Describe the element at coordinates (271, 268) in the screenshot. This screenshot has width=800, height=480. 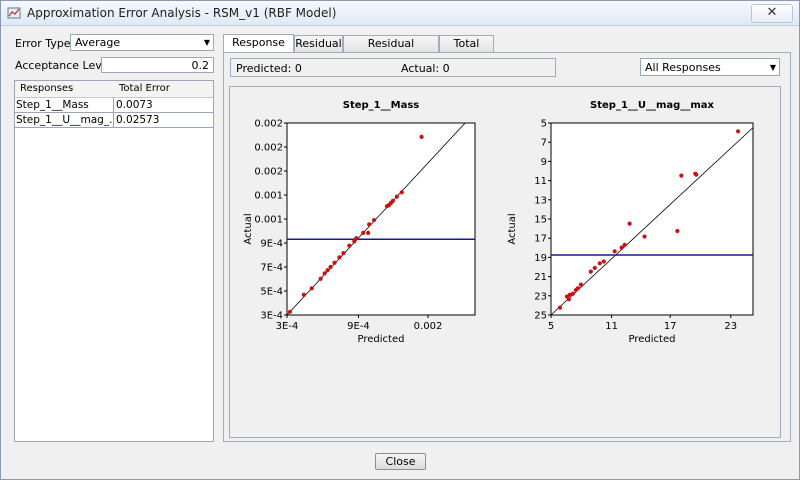
I see `y-tick-label: 7E-4` at that location.